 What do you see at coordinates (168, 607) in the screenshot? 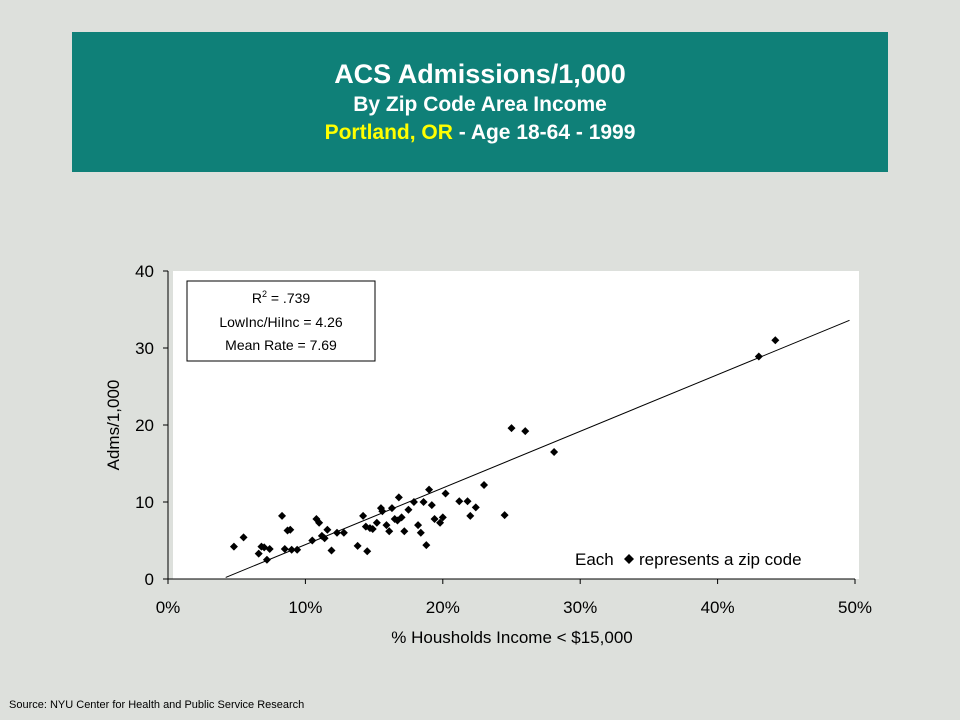
I see `x-tick-label: 0%` at bounding box center [168, 607].